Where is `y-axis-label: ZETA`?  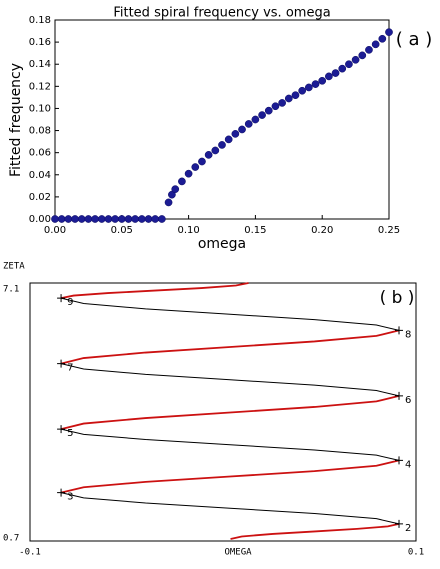 y-axis-label: ZETA is located at coordinates (14, 267).